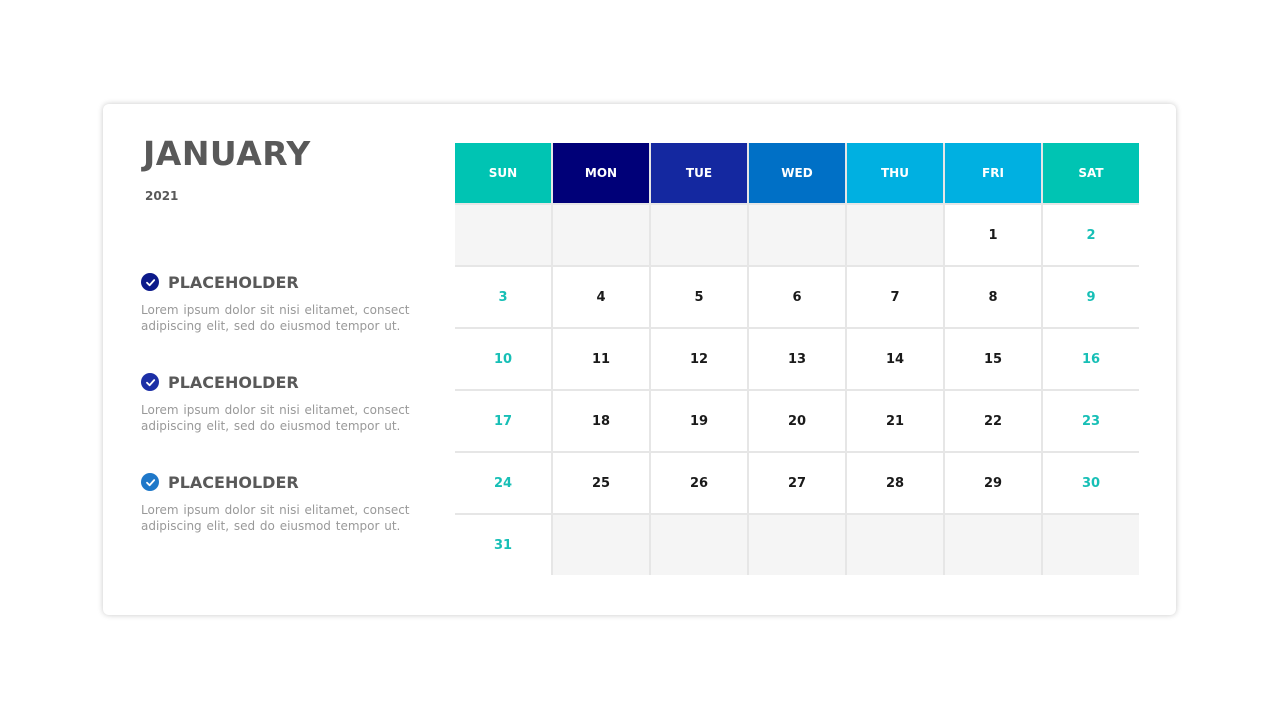 The width and height of the screenshot is (1280, 720). What do you see at coordinates (601, 297) in the screenshot?
I see `calendar-day-cell: 4` at bounding box center [601, 297].